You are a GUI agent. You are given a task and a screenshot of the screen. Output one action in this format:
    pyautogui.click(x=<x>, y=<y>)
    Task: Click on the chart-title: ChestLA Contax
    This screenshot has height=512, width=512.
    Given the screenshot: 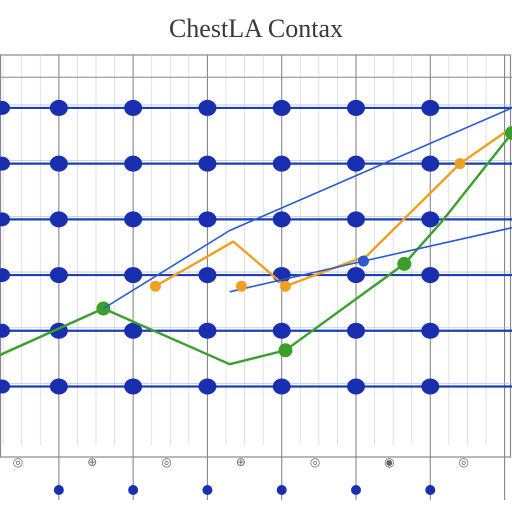 What is the action you would take?
    pyautogui.click(x=256, y=28)
    